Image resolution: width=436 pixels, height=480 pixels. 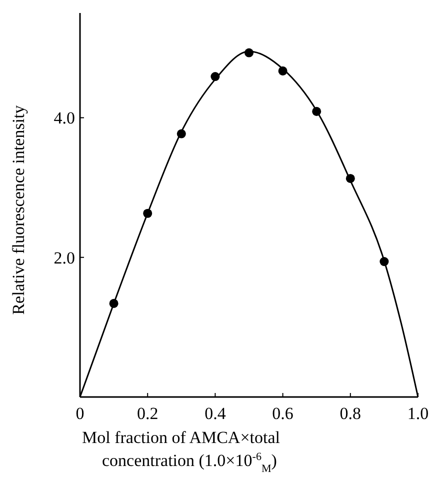 What do you see at coordinates (64, 118) in the screenshot?
I see `y-tick-label: 4.0` at bounding box center [64, 118].